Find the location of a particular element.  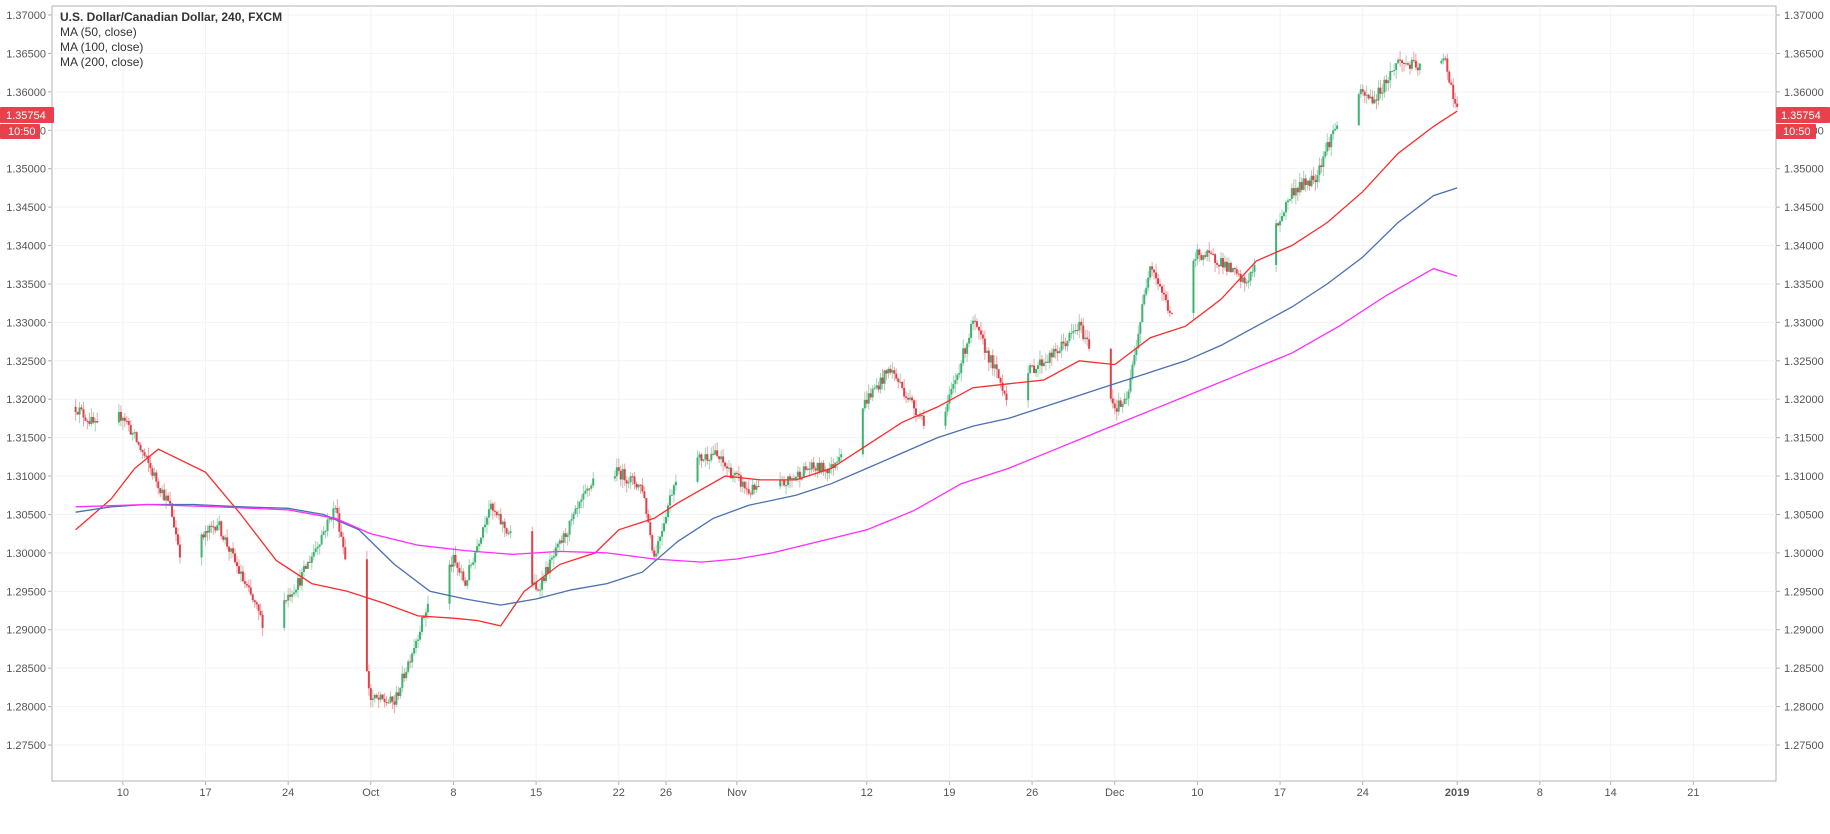

x-tick-label: 21 is located at coordinates (1693, 793).